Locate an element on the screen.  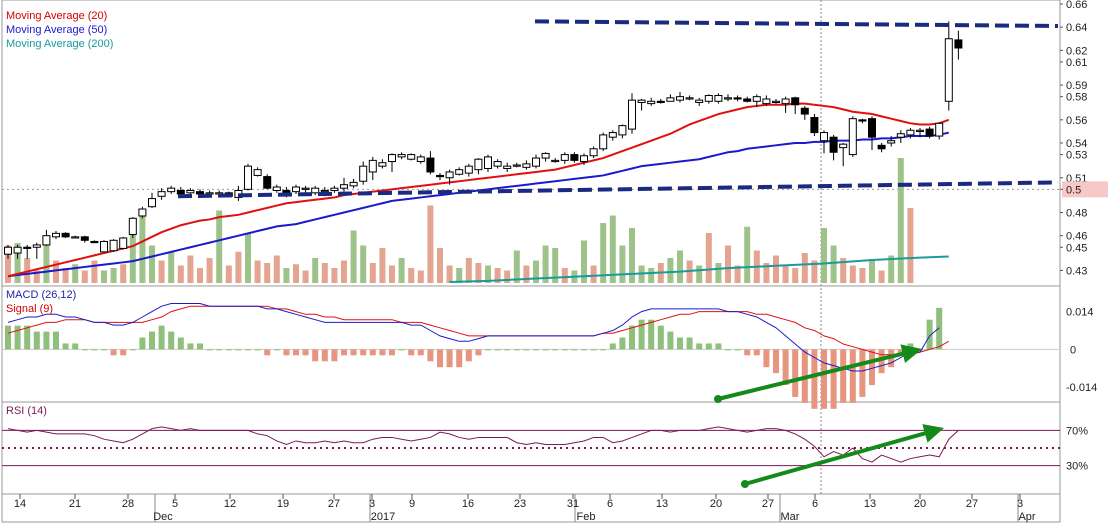
x-tick-label: 23 is located at coordinates (520, 504).